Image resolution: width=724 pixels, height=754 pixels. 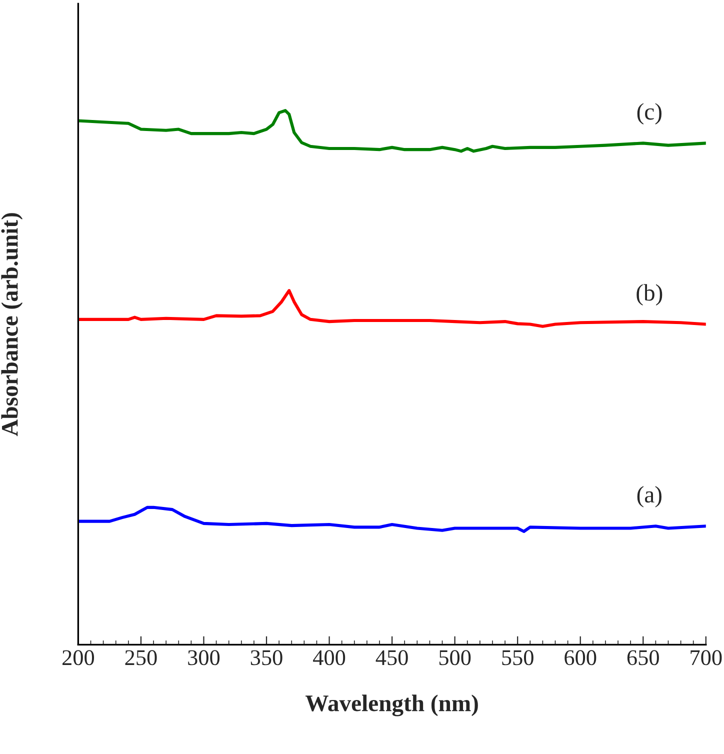 What do you see at coordinates (12, 324) in the screenshot?
I see `y-axis-title: Absorbance (arb.unit)` at bounding box center [12, 324].